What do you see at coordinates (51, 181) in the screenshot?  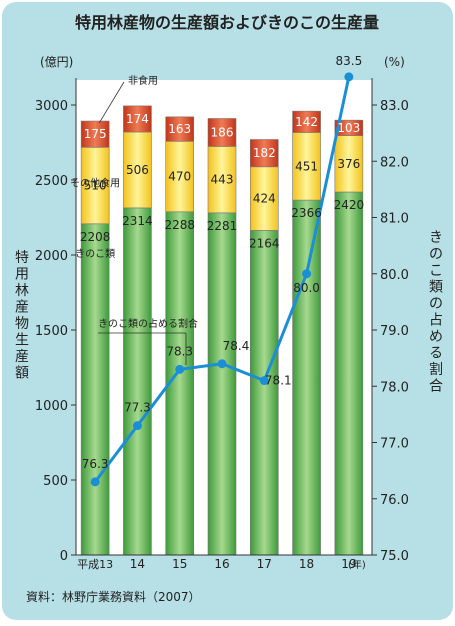 I see `y-left-tick-label: 2500` at bounding box center [51, 181].